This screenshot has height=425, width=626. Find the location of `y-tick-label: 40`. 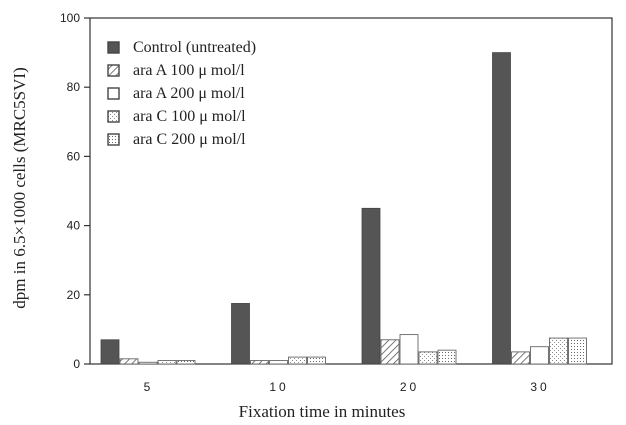

y-tick-label: 40 is located at coordinates (74, 226).